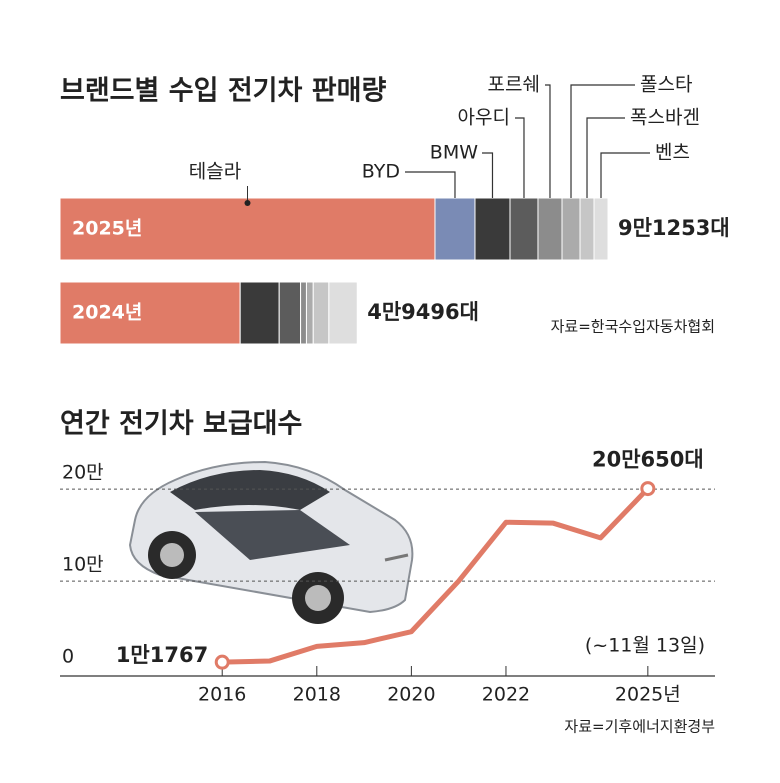  I want to click on y-tick-label: 0, so click(68, 657).